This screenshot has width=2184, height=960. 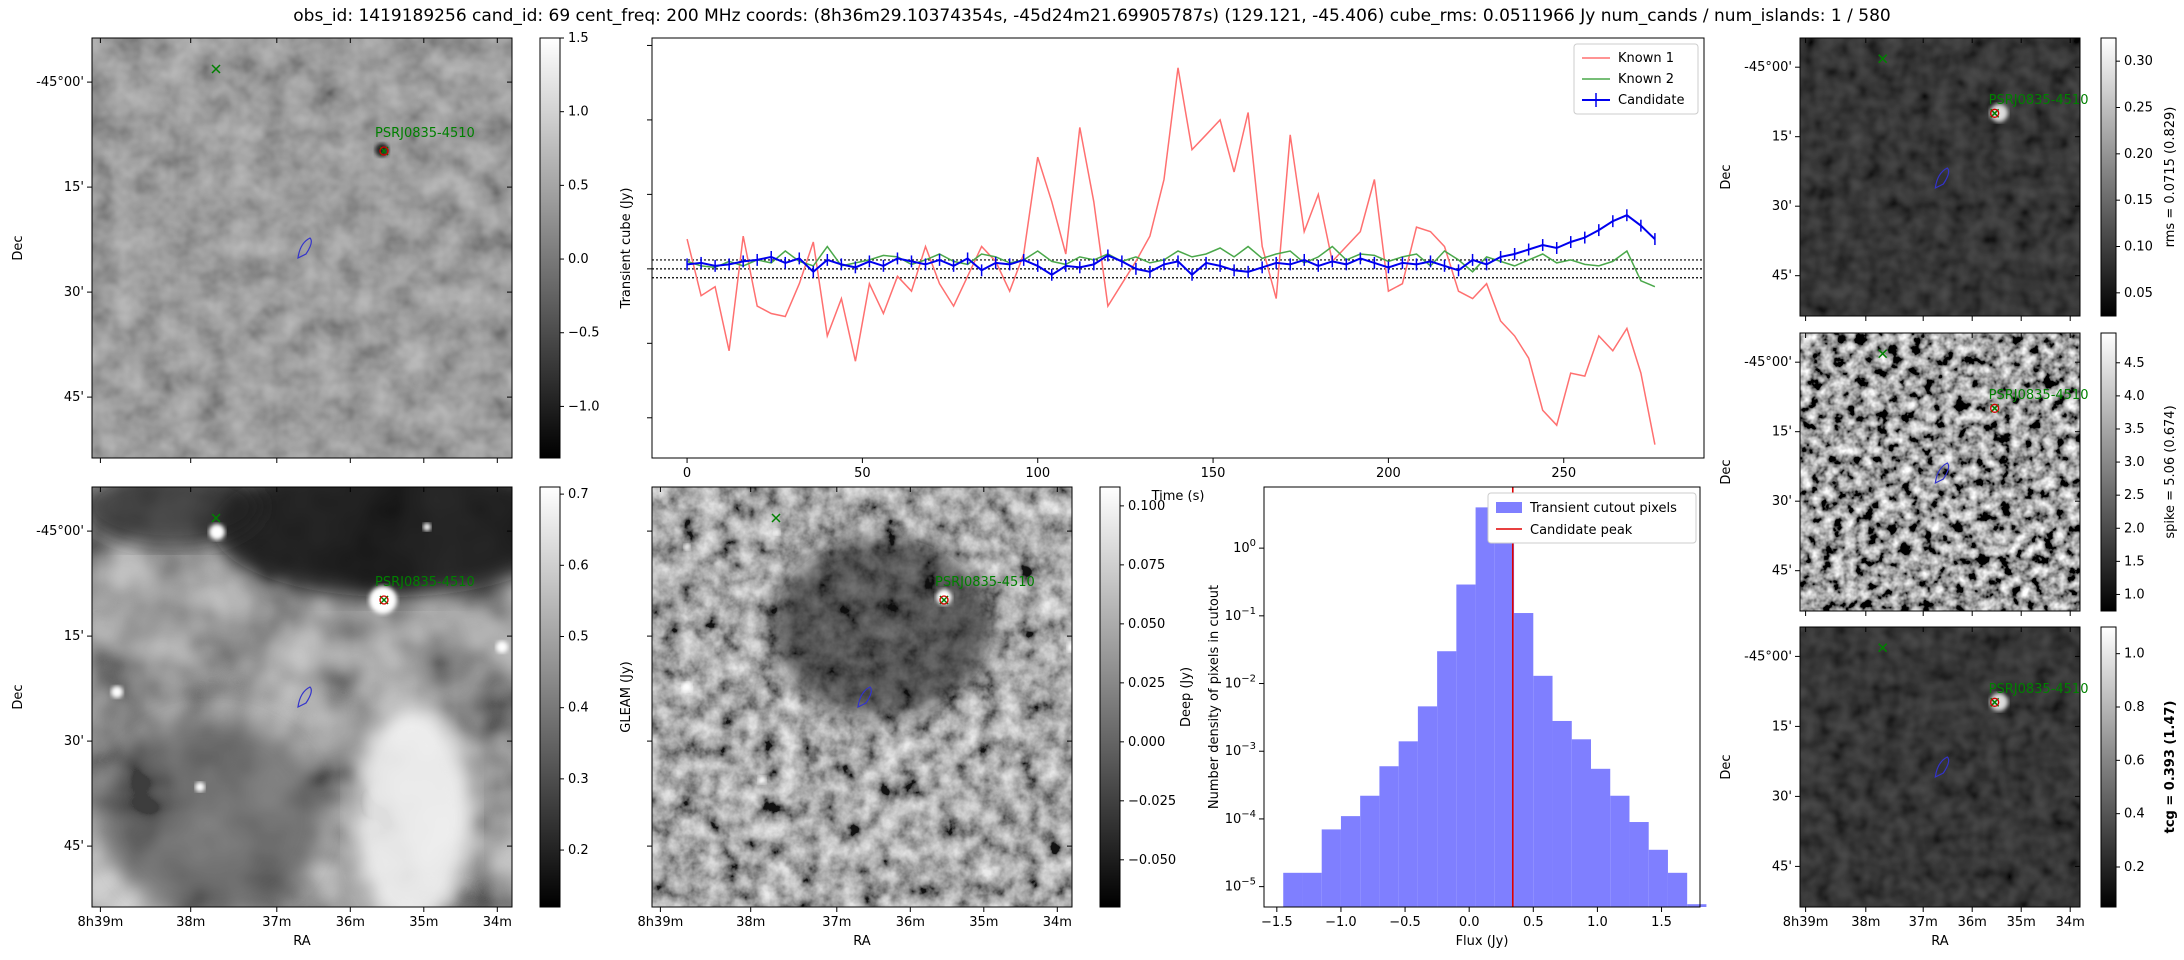 I want to click on colorbar-tick-label: 0.0, so click(x=578, y=259).